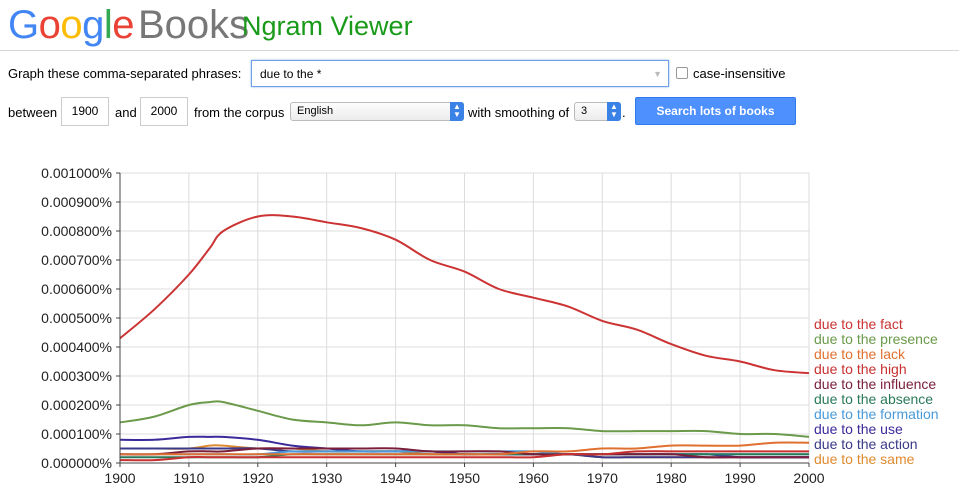  I want to click on case-insensitive-label: case-insensitive, so click(739, 73).